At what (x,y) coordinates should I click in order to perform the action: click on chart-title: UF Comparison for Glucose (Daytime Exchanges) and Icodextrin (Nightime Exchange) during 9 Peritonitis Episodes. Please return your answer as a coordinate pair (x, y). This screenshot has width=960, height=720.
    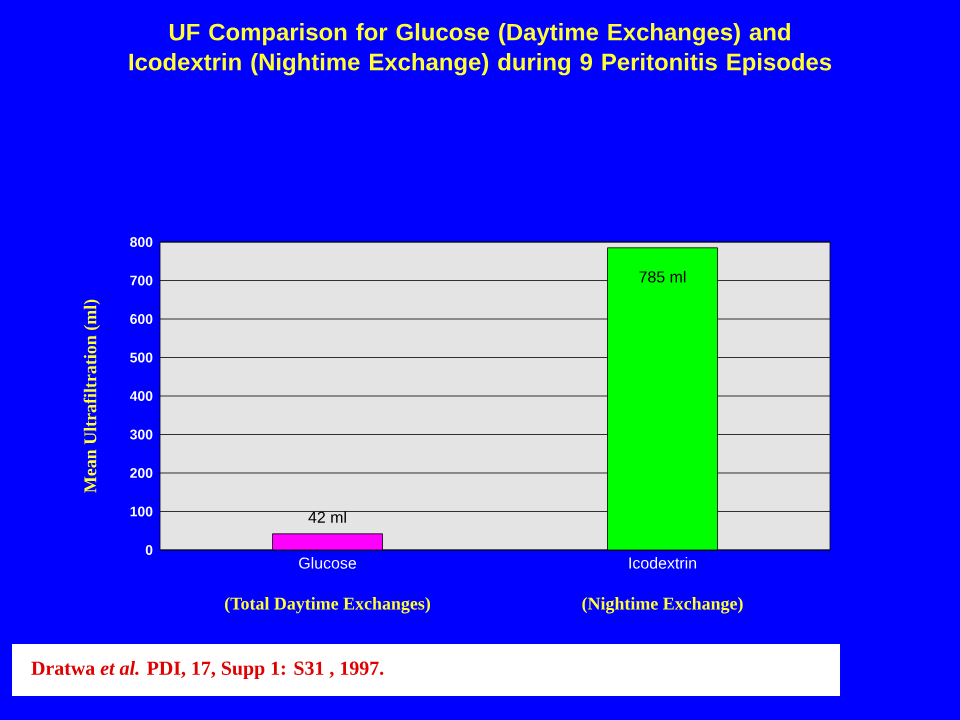
    Looking at the image, I should click on (480, 49).